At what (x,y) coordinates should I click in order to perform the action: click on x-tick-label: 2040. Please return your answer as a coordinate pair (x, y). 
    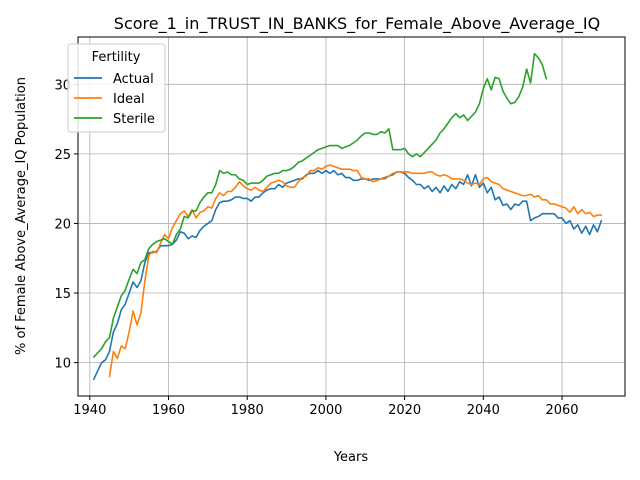
    Looking at the image, I should click on (483, 410).